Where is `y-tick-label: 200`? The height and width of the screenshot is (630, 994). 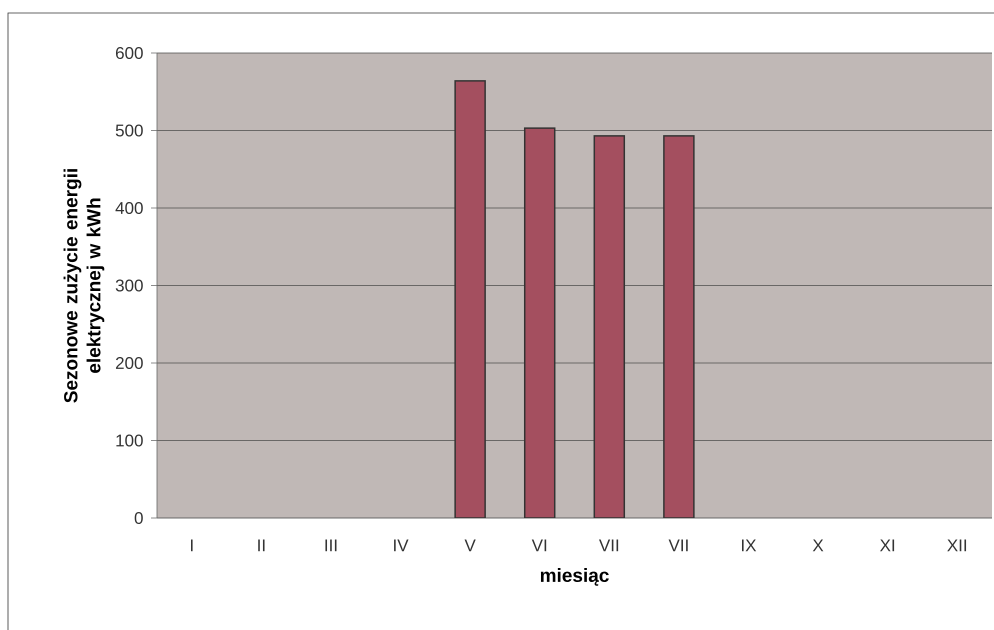
y-tick-label: 200 is located at coordinates (129, 363).